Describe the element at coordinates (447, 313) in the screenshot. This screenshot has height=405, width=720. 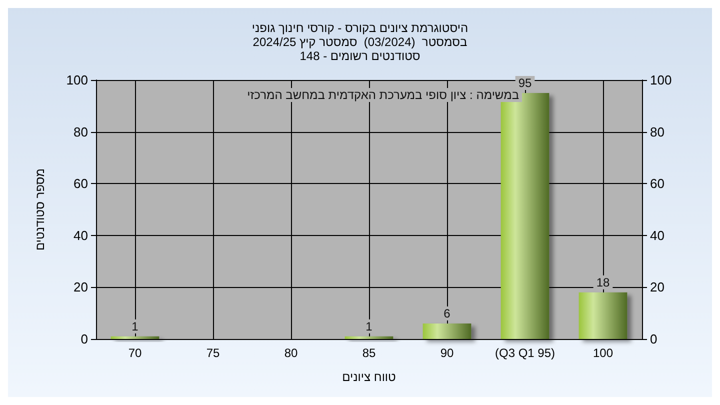
I see `data-label: 6` at that location.